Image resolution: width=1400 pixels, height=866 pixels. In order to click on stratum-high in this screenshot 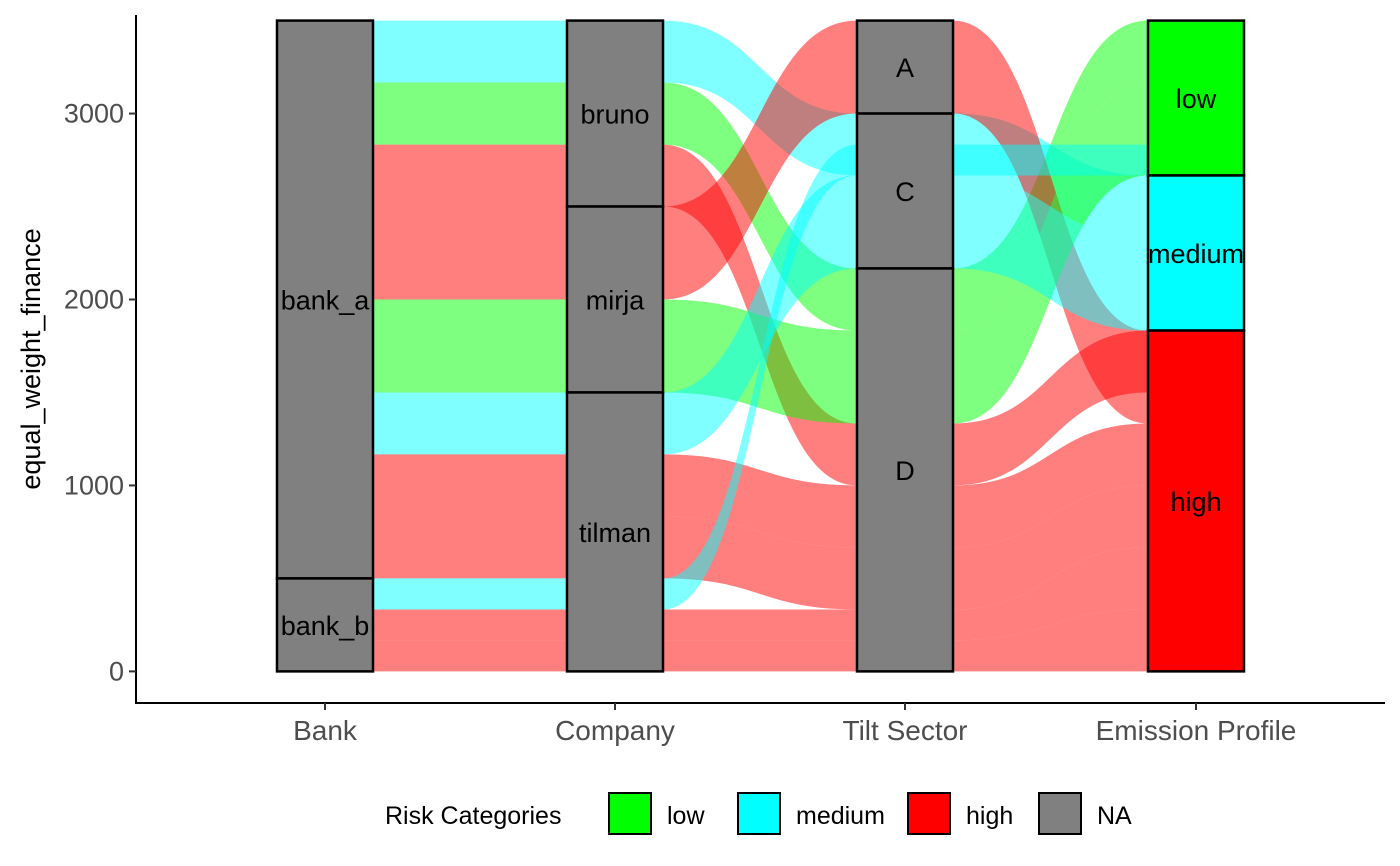, I will do `click(1196, 501)`.